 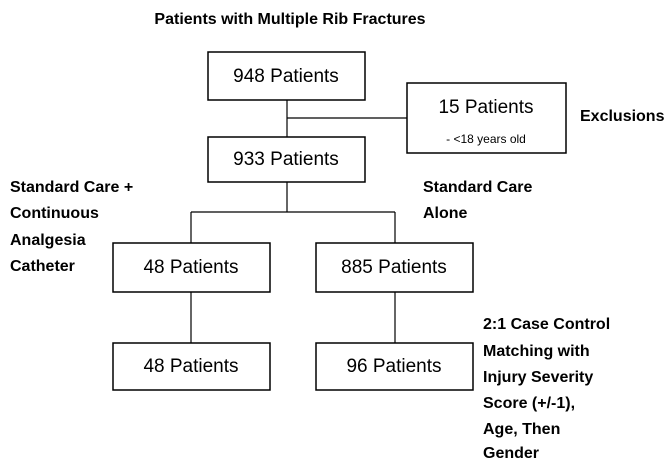 What do you see at coordinates (48, 240) in the screenshot?
I see `annotation: Analgesia` at bounding box center [48, 240].